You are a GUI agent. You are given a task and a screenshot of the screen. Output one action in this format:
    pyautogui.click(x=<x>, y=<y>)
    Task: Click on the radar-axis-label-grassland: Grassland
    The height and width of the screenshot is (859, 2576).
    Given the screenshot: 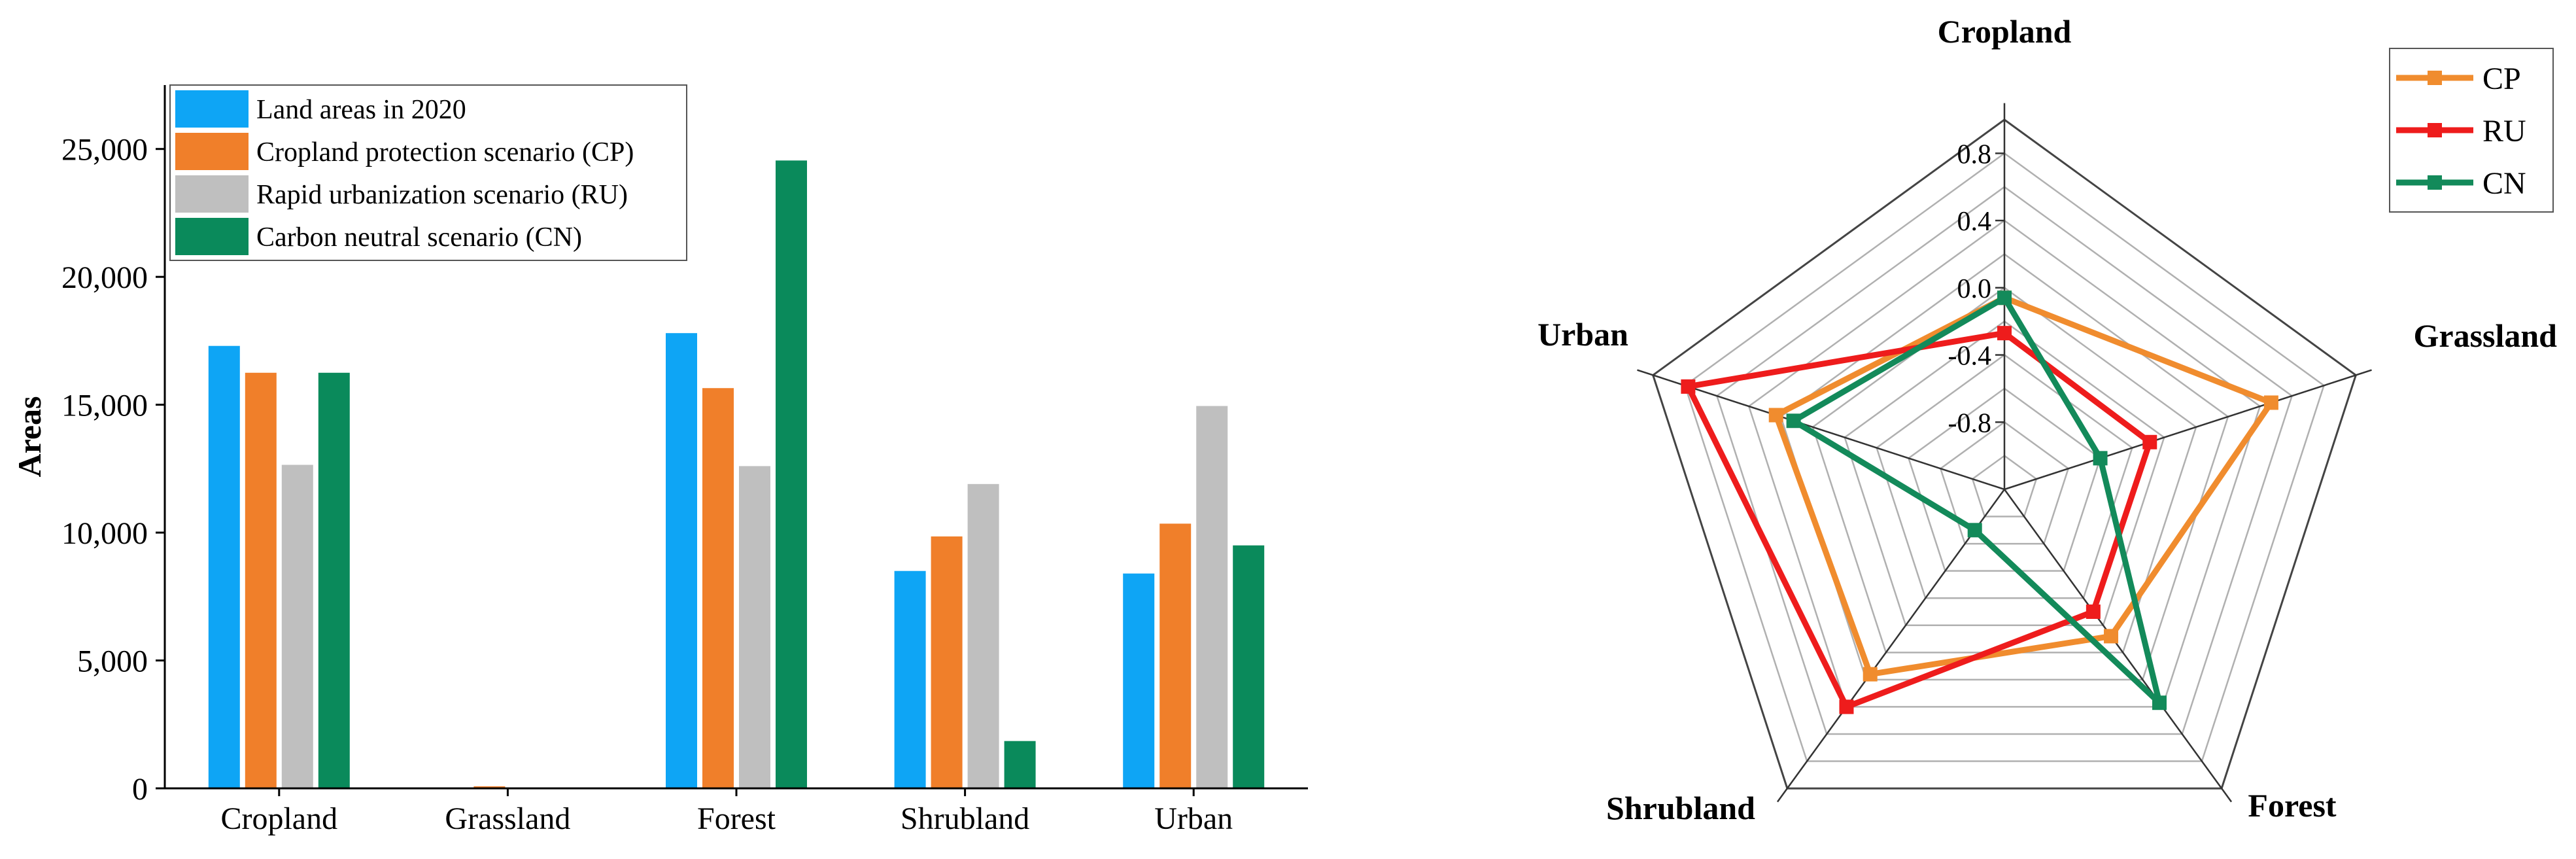 What is the action you would take?
    pyautogui.click(x=2485, y=335)
    